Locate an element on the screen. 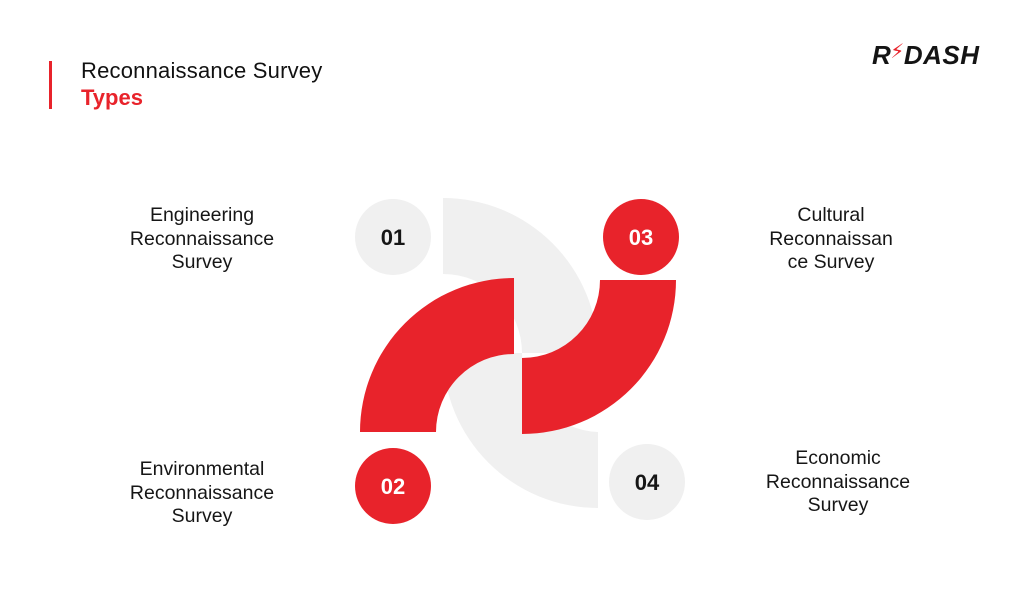  step-04-badge: 04 is located at coordinates (647, 482).